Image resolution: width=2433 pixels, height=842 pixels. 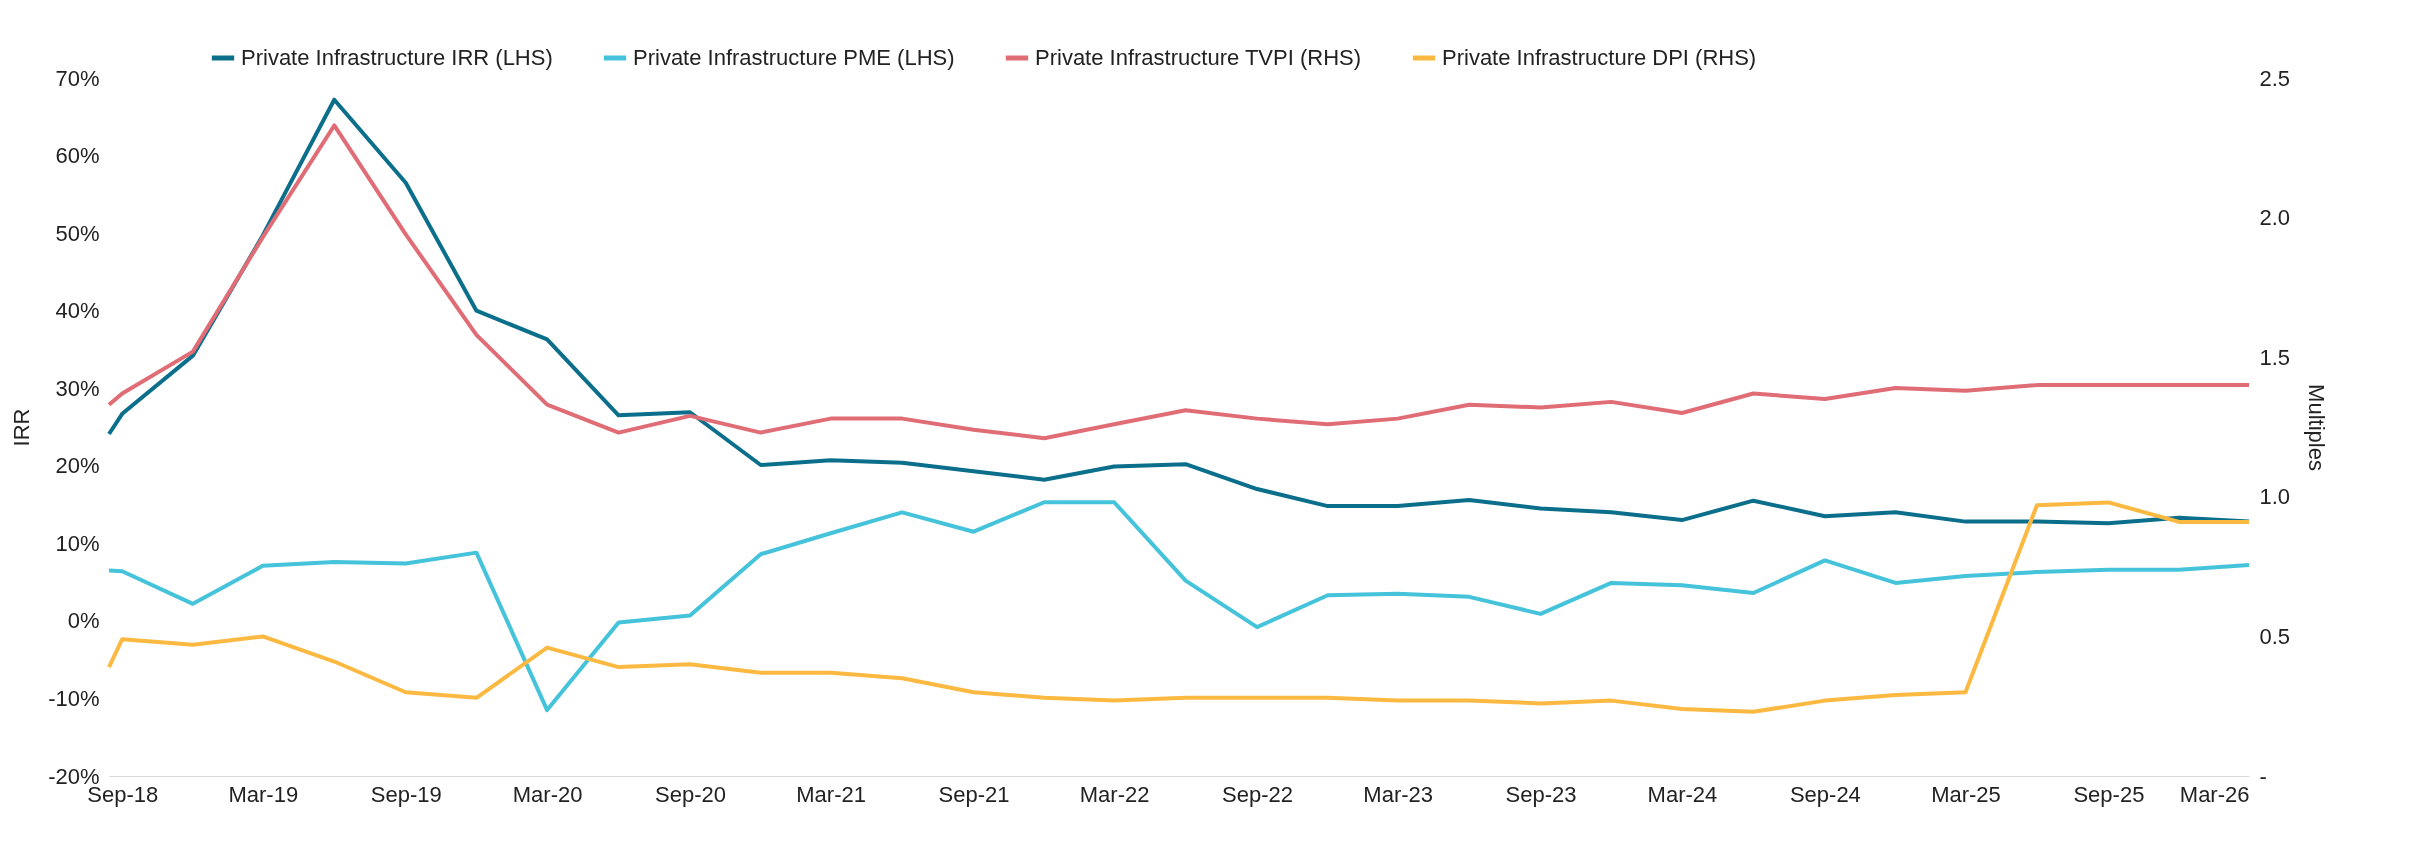 I want to click on x-tick-label: Mar-24, so click(x=1682, y=794).